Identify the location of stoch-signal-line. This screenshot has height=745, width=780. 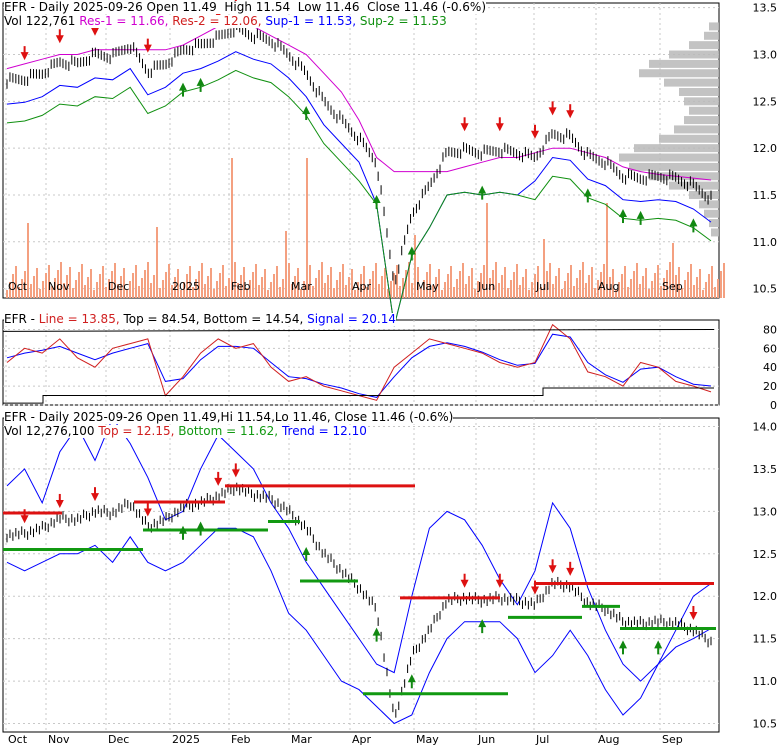
(359, 365).